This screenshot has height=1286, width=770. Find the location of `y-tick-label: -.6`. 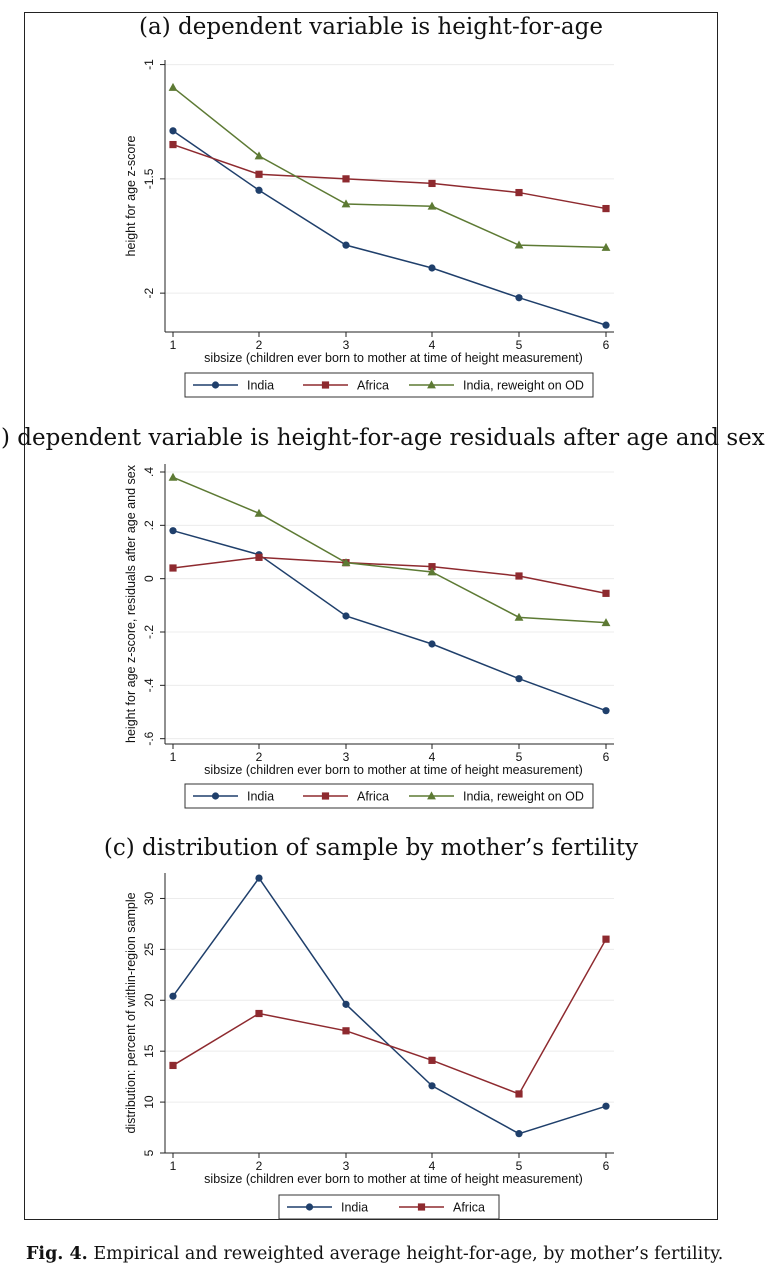

y-tick-label: -.6 is located at coordinates (149, 738).